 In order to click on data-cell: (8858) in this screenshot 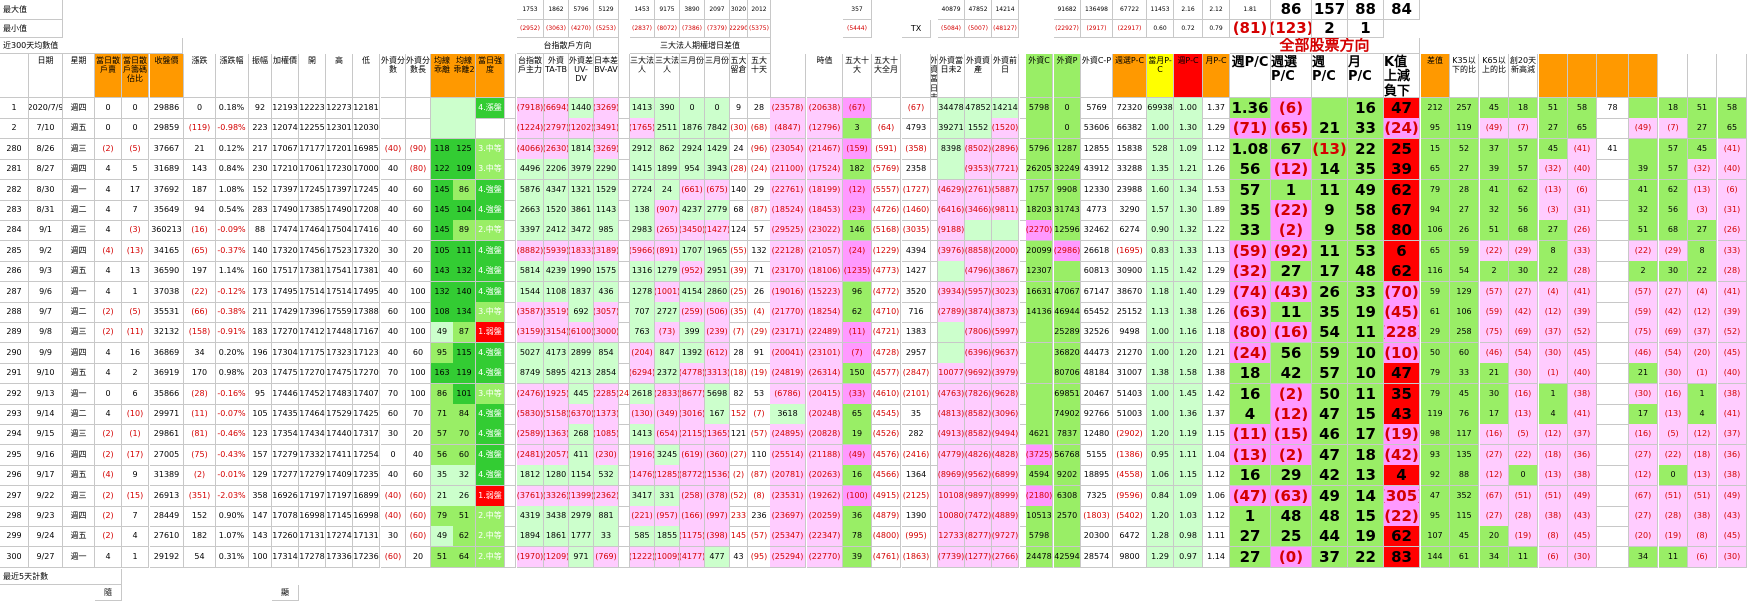, I will do `click(978, 251)`.